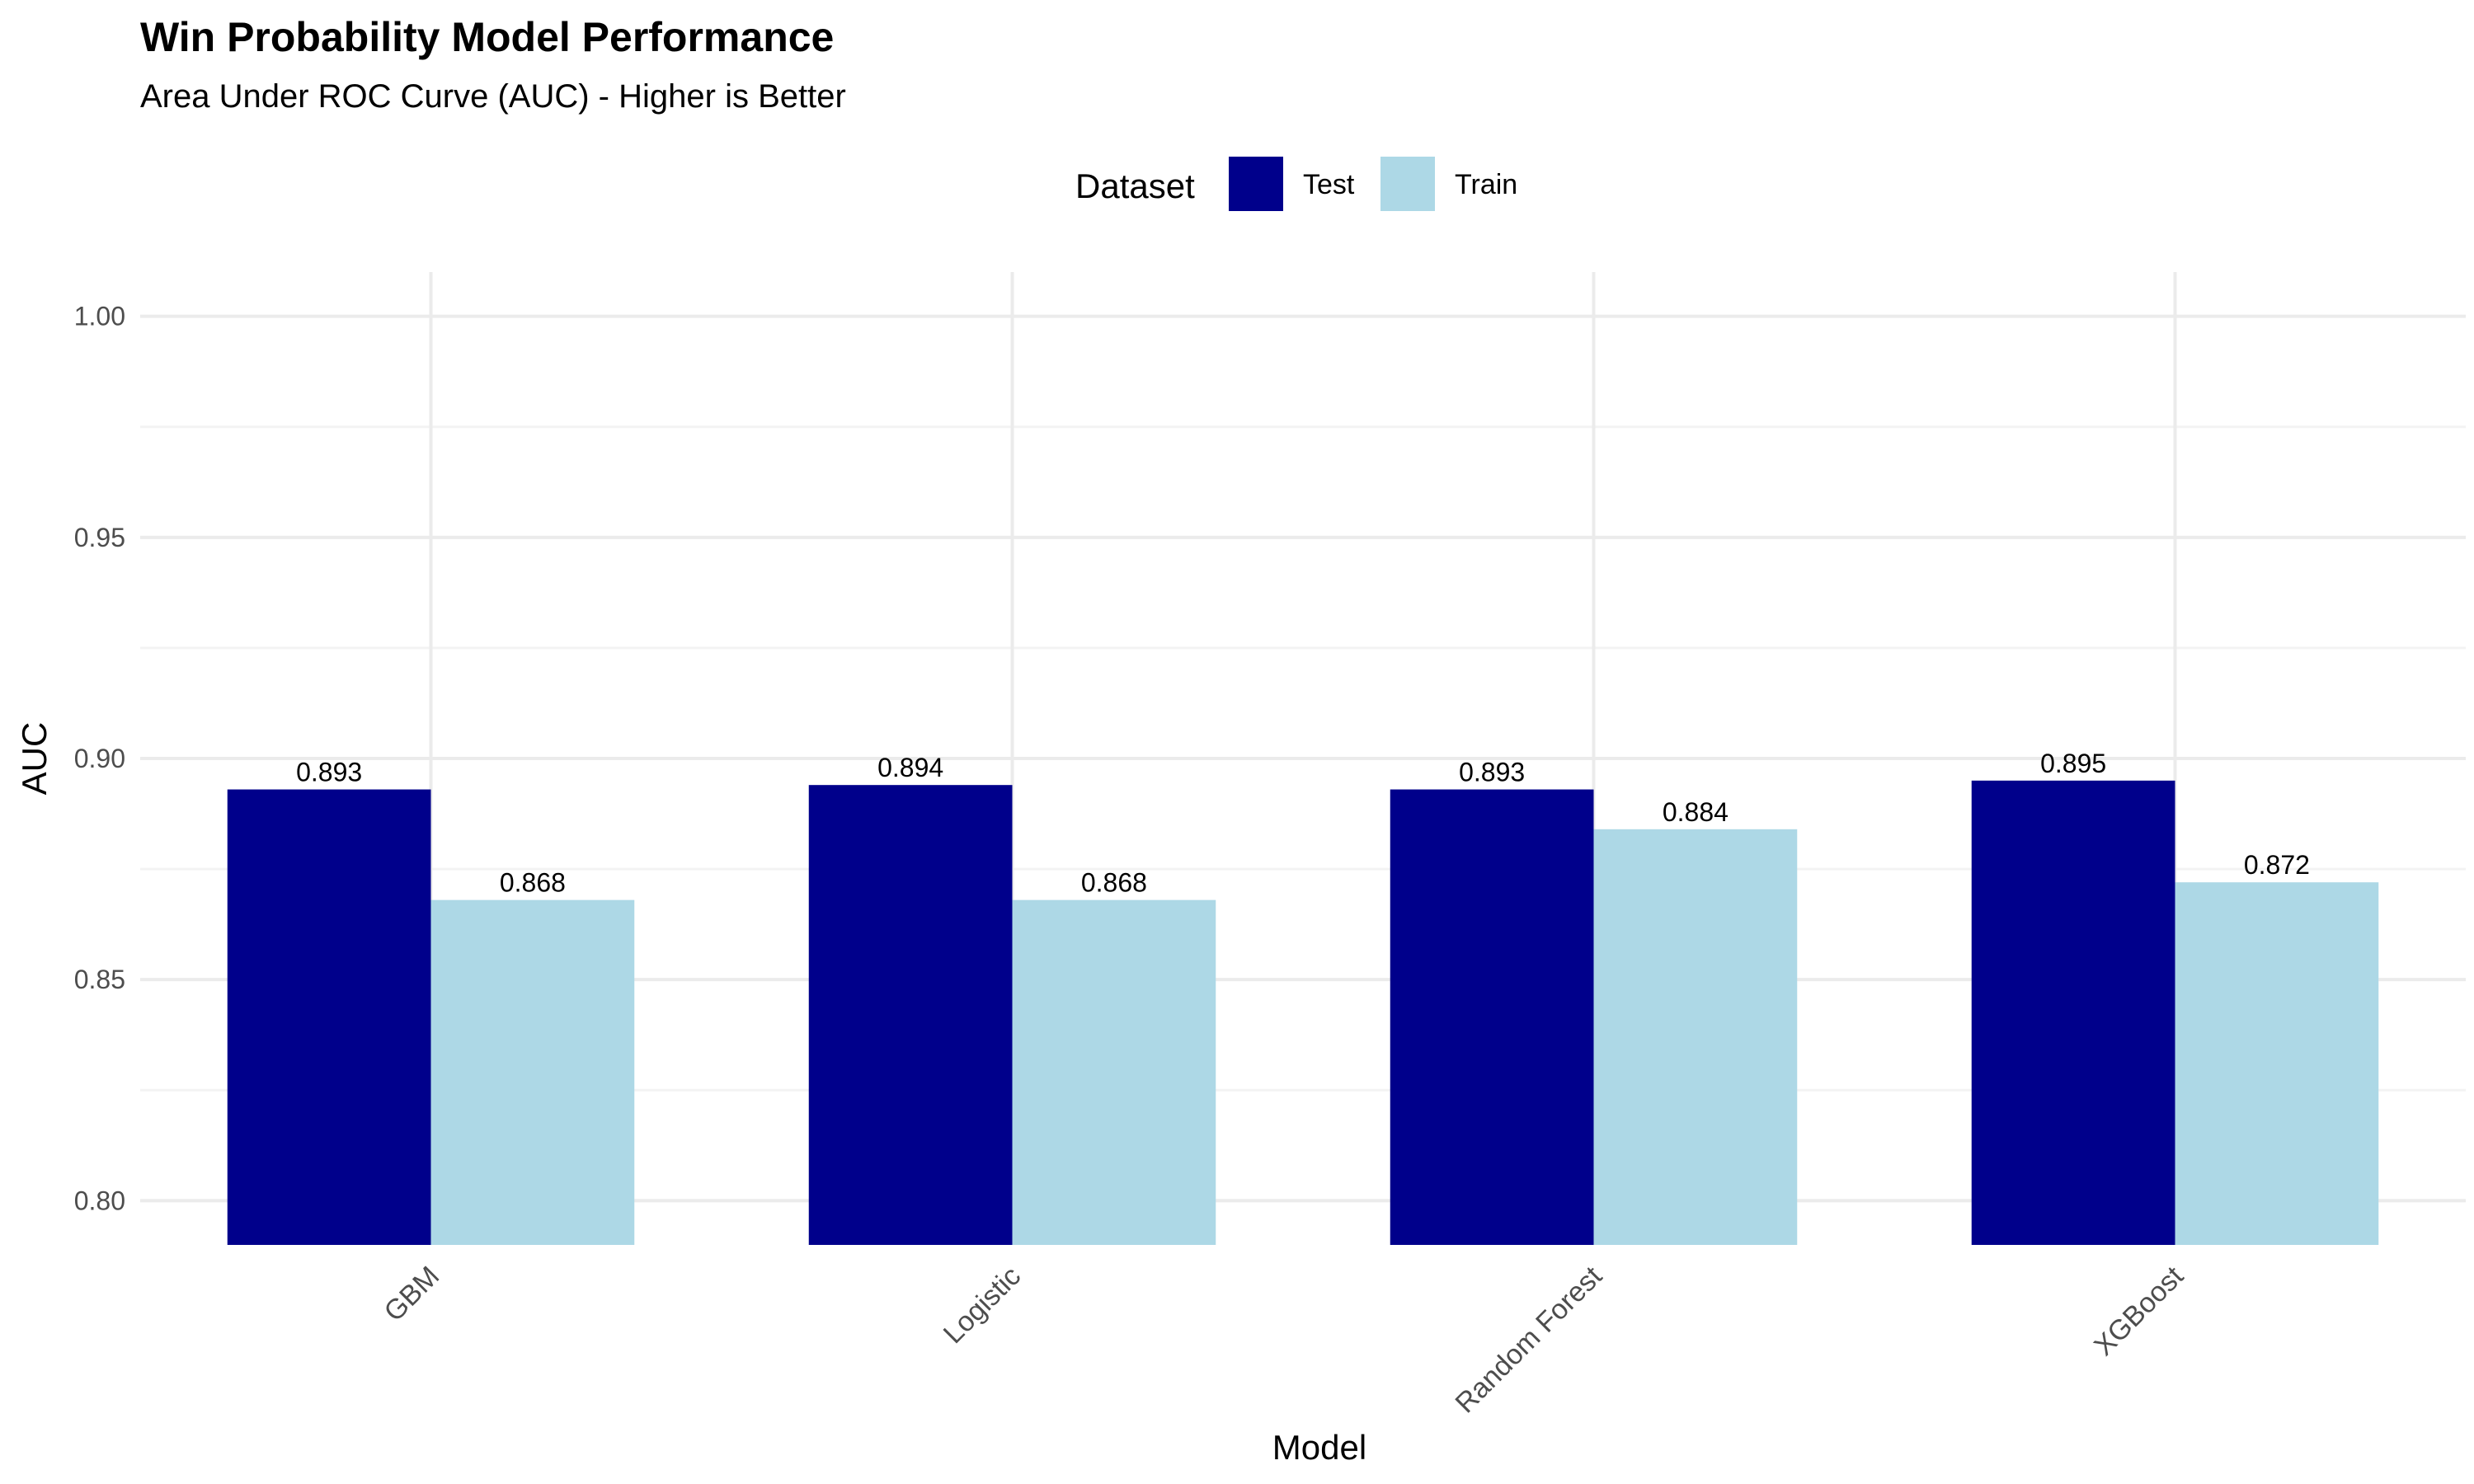 Image resolution: width=2474 pixels, height=1484 pixels. What do you see at coordinates (910, 1015) in the screenshot?
I see `bar-test-logistic` at bounding box center [910, 1015].